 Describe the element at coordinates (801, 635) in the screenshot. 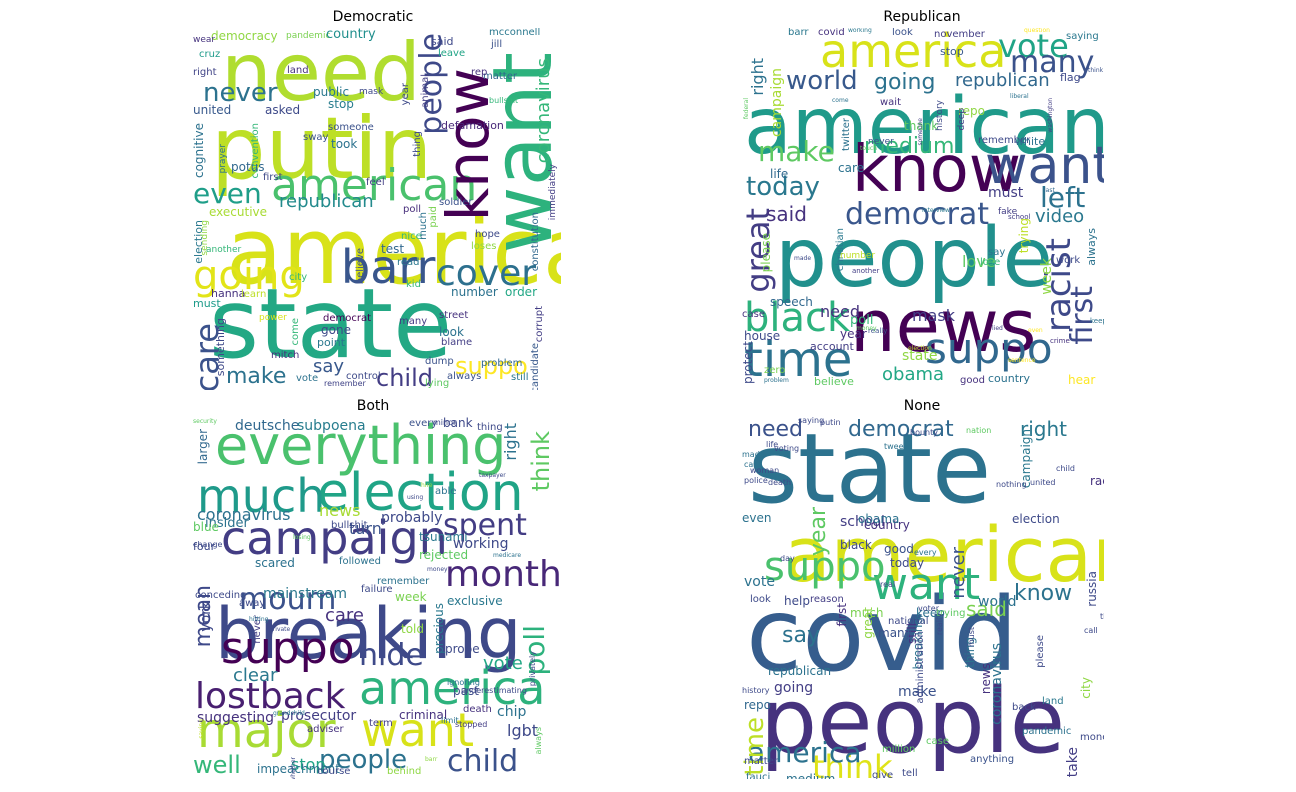

I see `cloud-word: say` at that location.